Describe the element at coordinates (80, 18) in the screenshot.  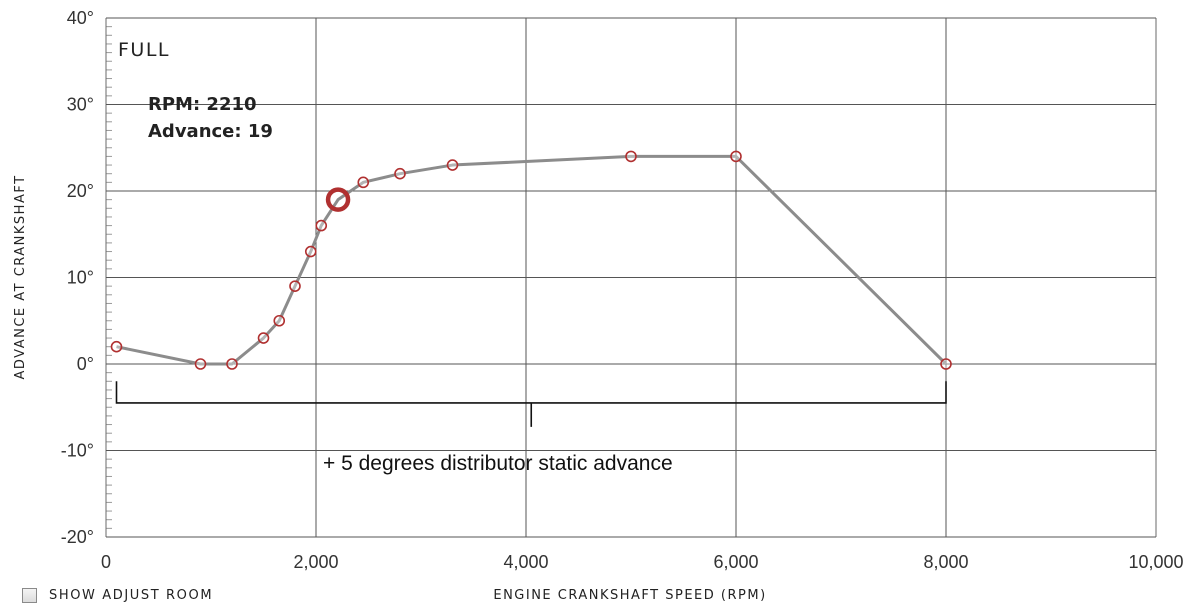
I see `y-tick-label: 40°` at that location.